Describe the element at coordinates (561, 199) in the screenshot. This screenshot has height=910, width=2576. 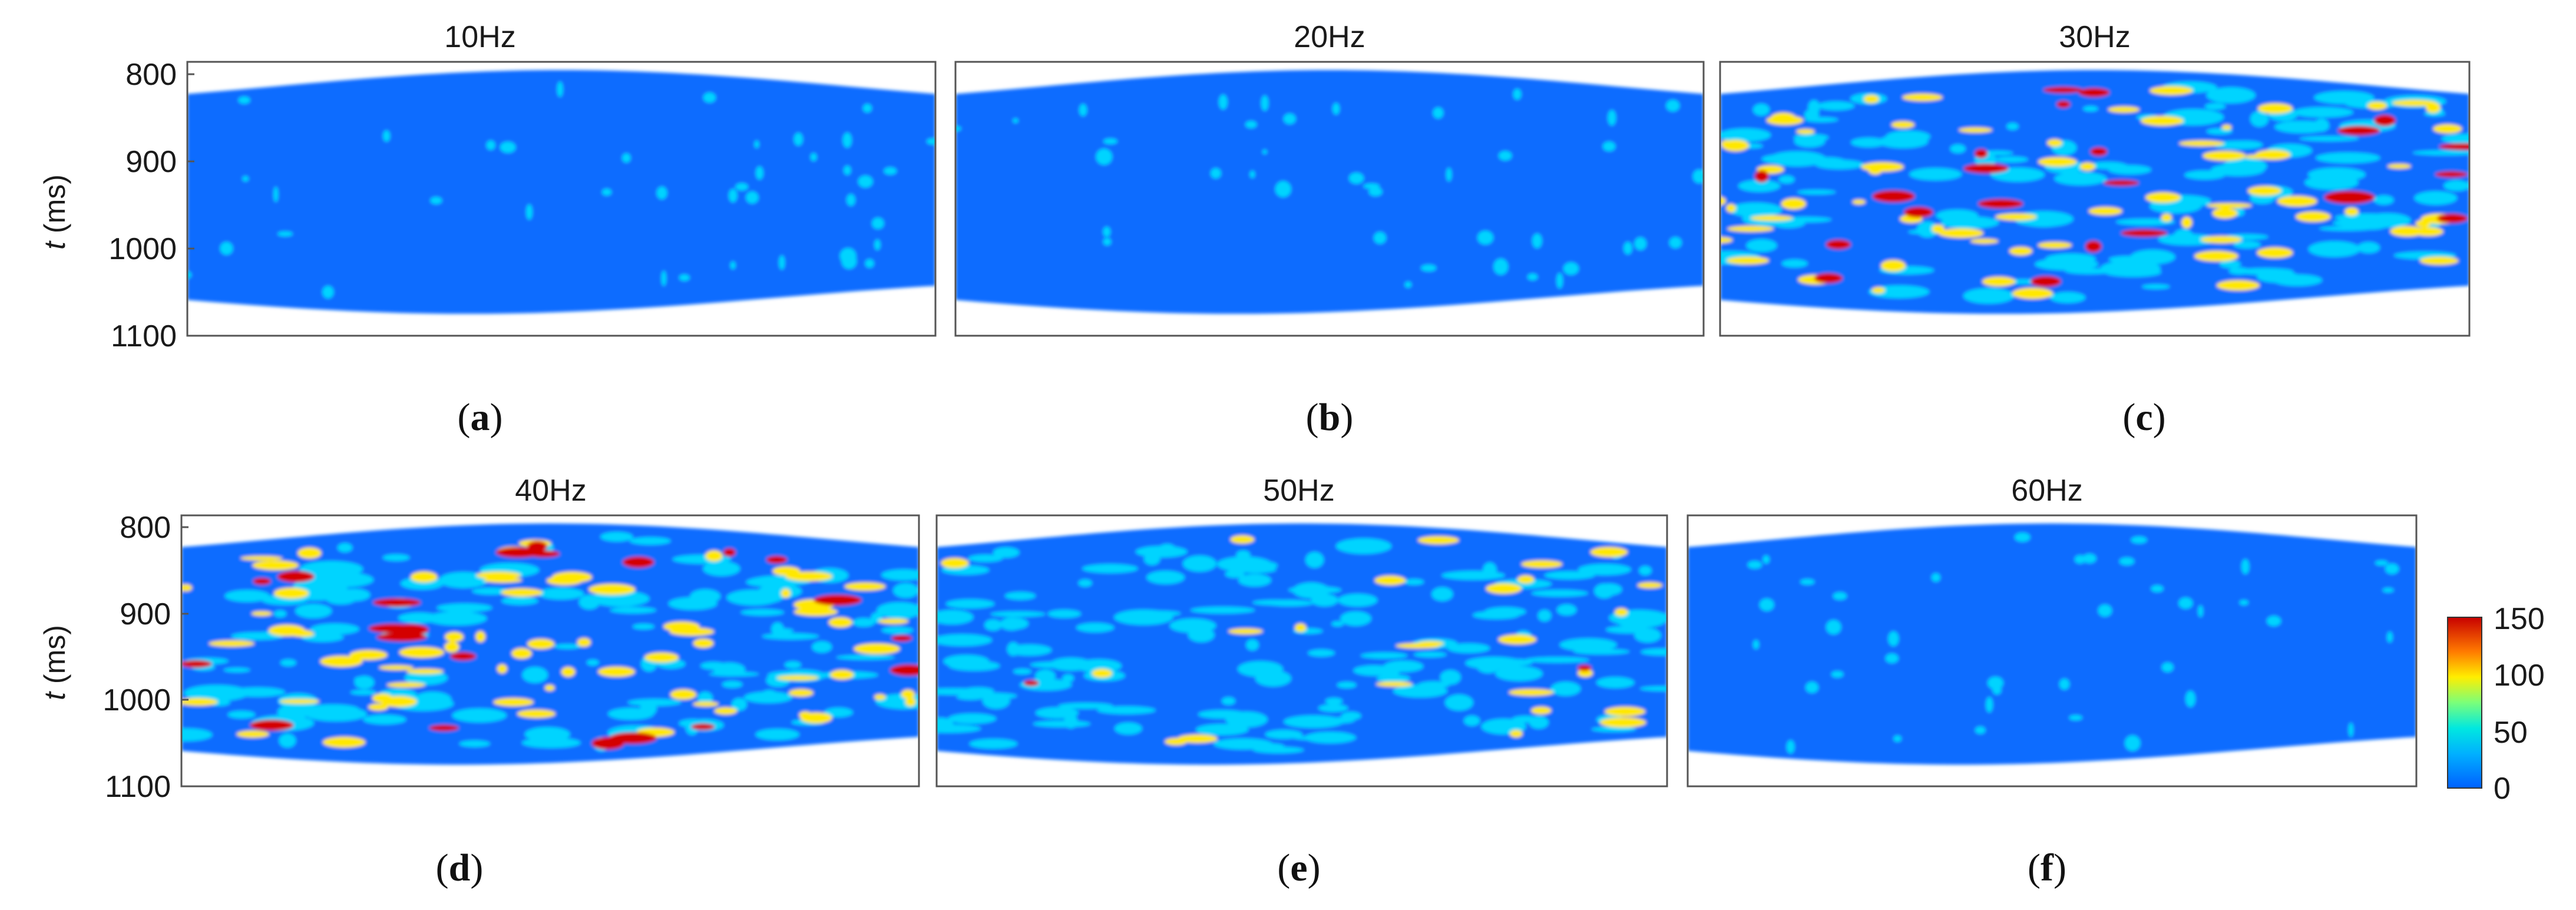
I see `axes-frame-a` at that location.